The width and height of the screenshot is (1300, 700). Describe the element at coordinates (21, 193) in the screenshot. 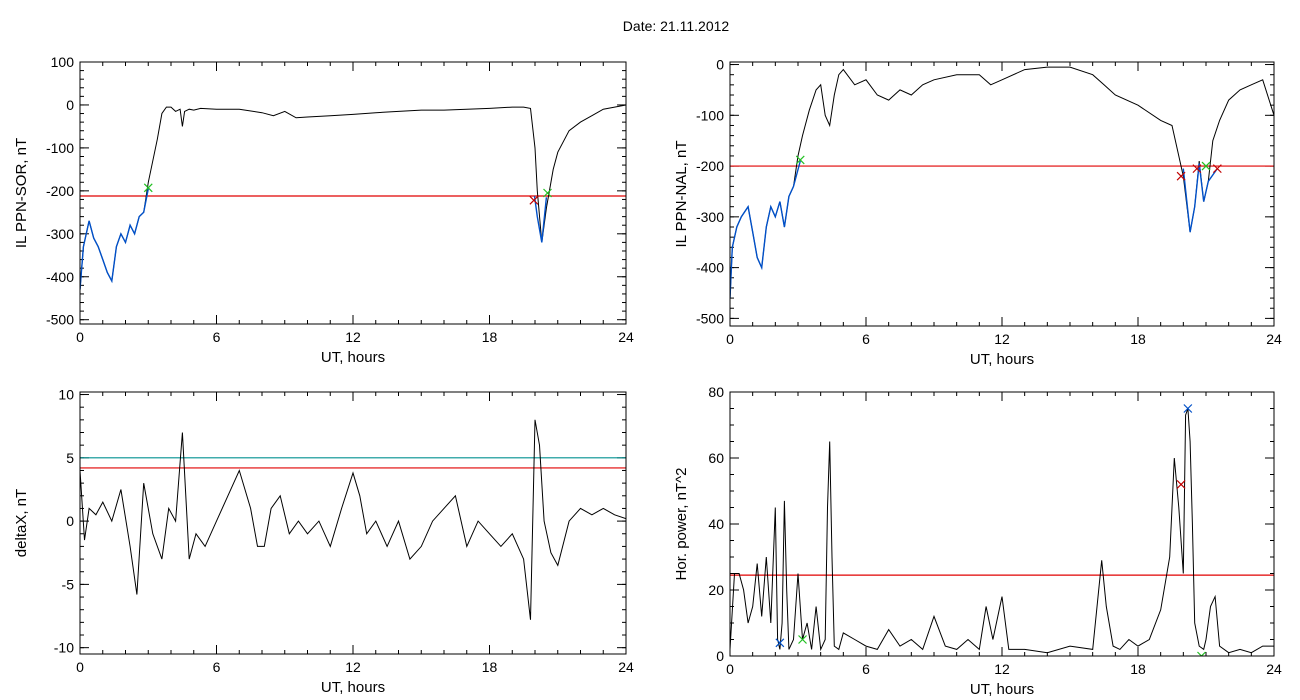

I see `y-axis-label: IL PPN-SOR, nT` at that location.